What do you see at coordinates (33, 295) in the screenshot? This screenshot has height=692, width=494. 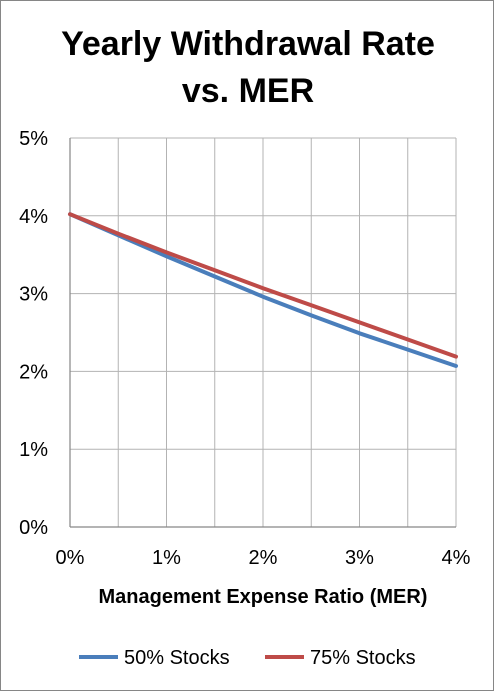 I see `y-tick-label: 3%` at bounding box center [33, 295].